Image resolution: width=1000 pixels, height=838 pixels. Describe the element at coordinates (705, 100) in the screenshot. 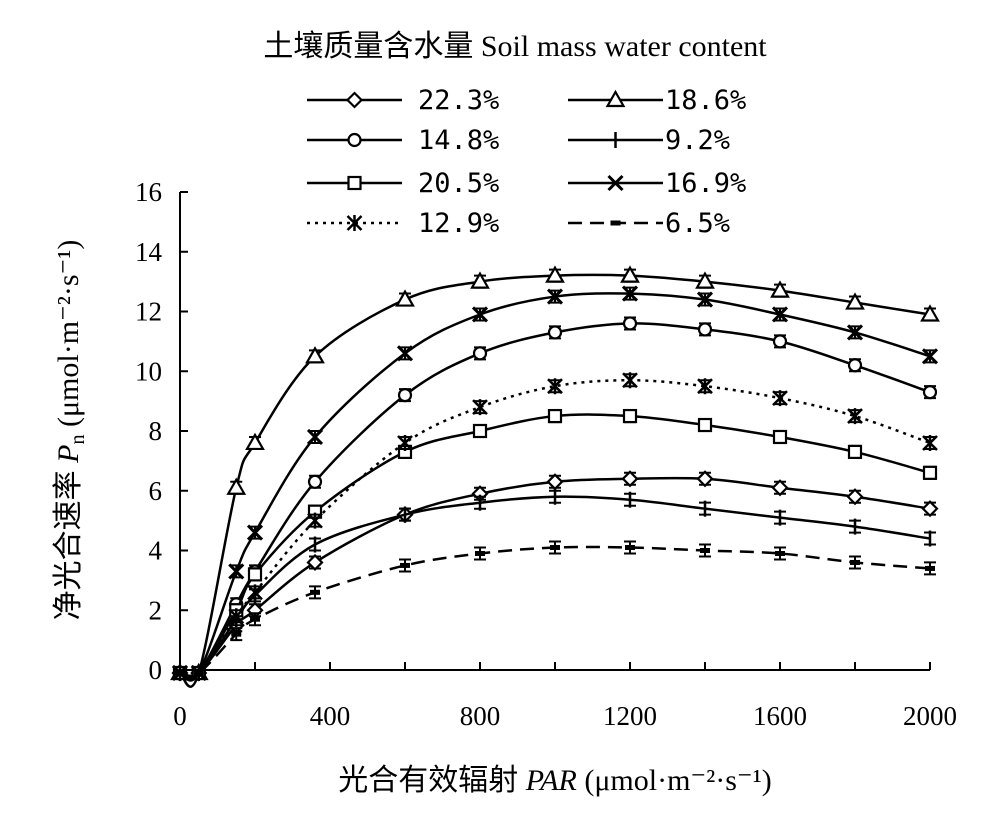

I see `legend-label: 18.6%` at that location.